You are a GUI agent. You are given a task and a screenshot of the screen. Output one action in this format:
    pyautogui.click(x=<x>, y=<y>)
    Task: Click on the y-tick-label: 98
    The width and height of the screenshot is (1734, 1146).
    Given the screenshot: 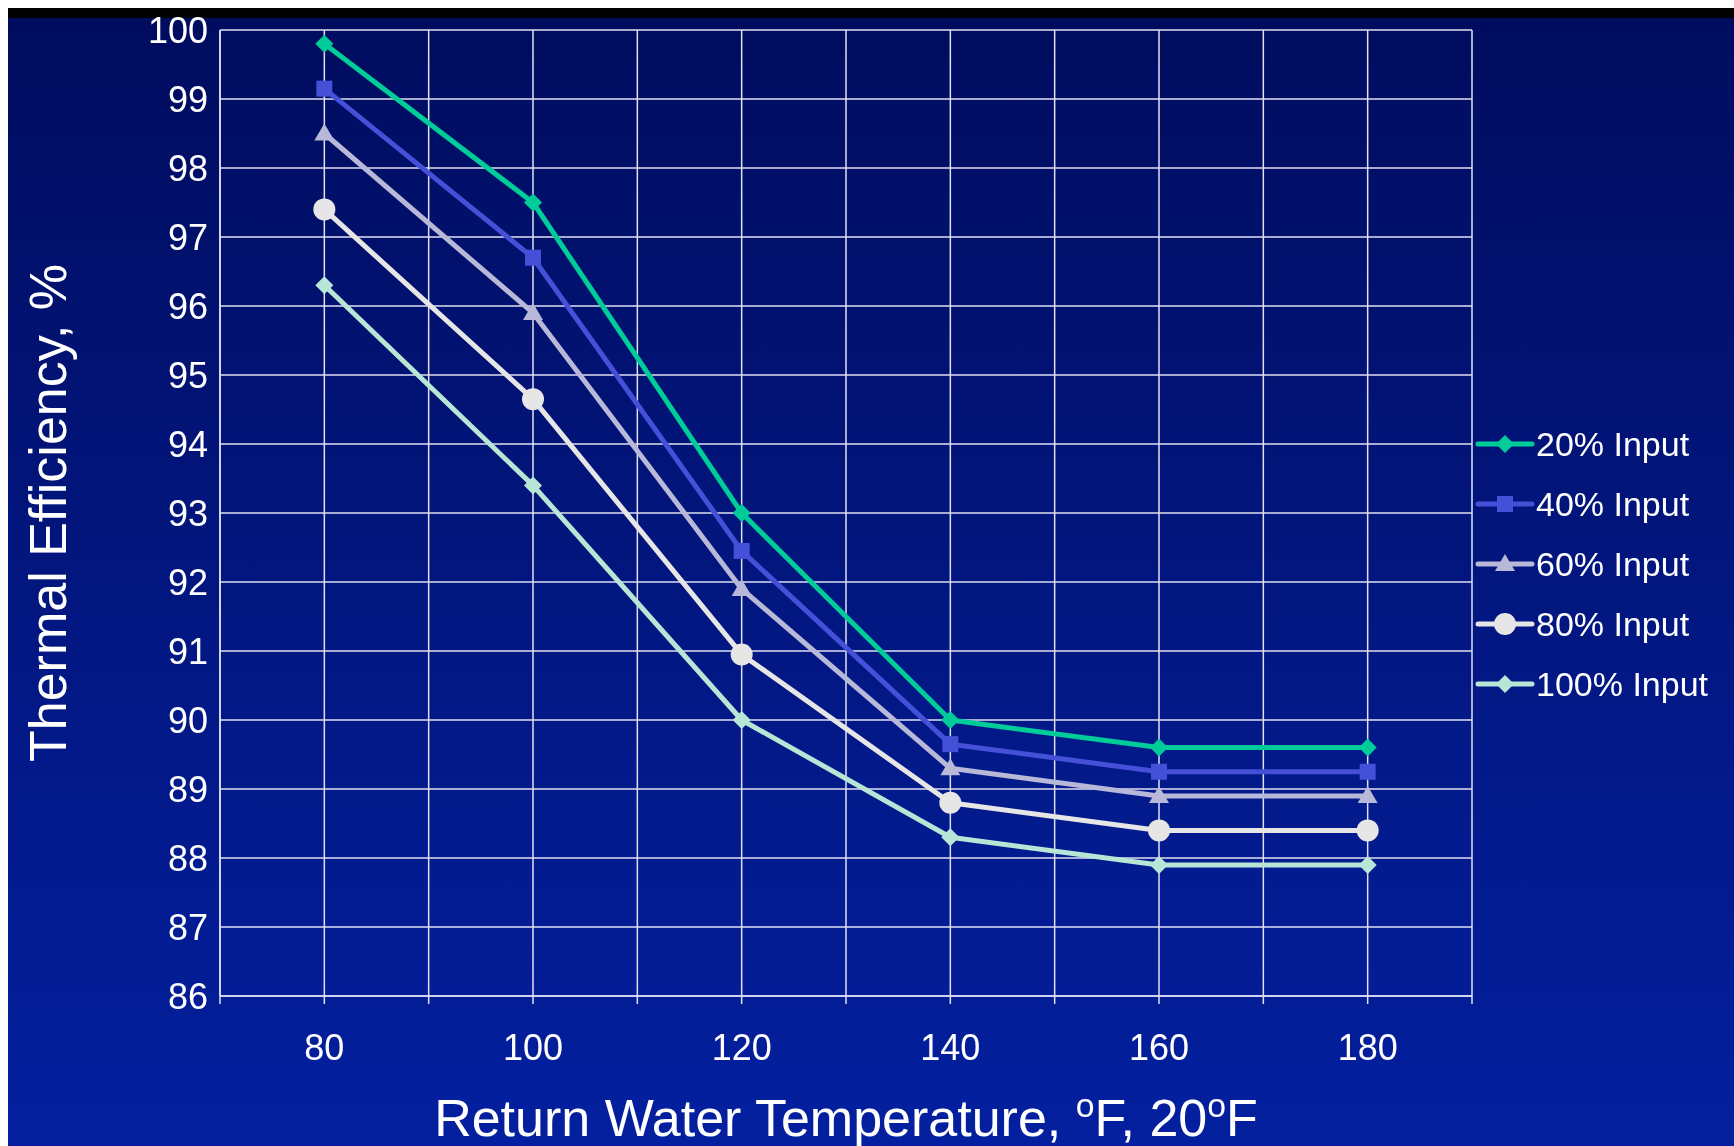 What is the action you would take?
    pyautogui.click(x=187, y=168)
    